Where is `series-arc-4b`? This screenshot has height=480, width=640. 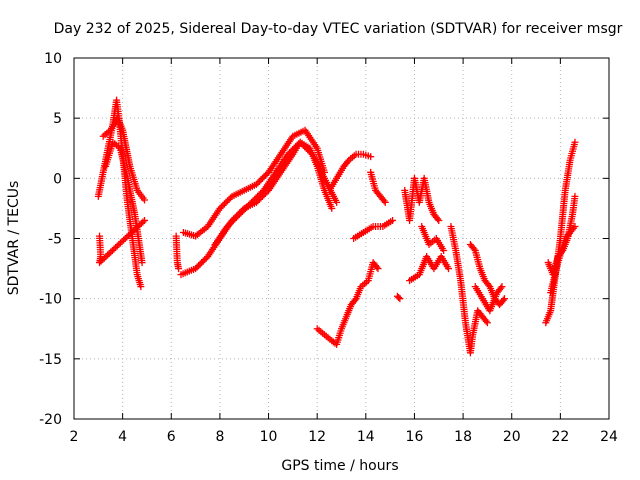 series-arc-4b is located at coordinates (429, 269).